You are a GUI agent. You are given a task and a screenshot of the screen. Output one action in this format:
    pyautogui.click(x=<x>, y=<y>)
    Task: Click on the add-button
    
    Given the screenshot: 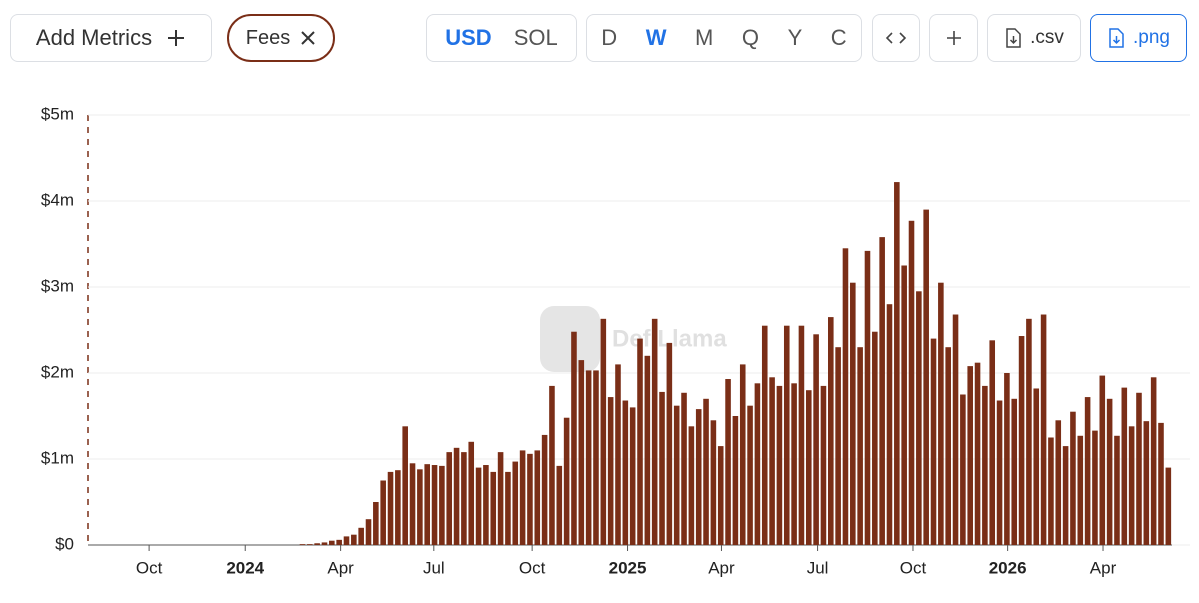 What is the action you would take?
    pyautogui.click(x=953, y=38)
    